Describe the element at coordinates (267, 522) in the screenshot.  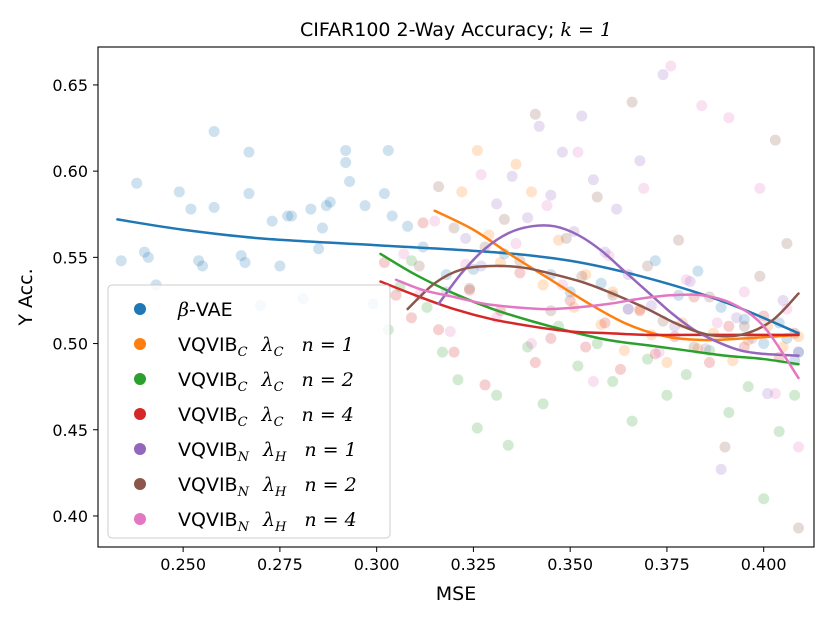
I see `legend-label: VQVIBN λH n = 4` at that location.